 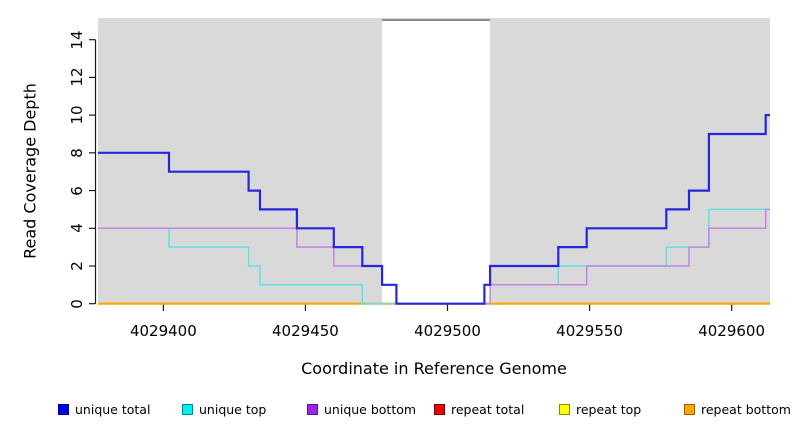 I want to click on x-tick-label: 4029500, so click(x=447, y=331).